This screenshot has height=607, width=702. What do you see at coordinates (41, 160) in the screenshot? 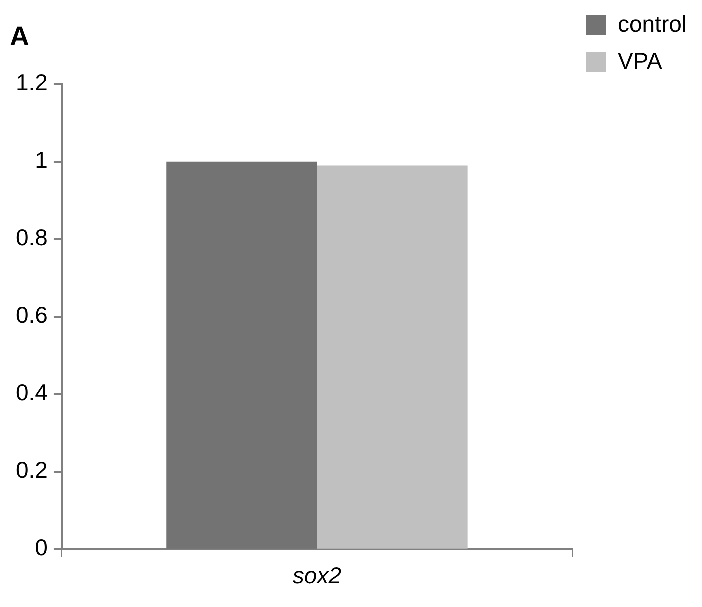
I see `y-tick-label: 1` at bounding box center [41, 160].